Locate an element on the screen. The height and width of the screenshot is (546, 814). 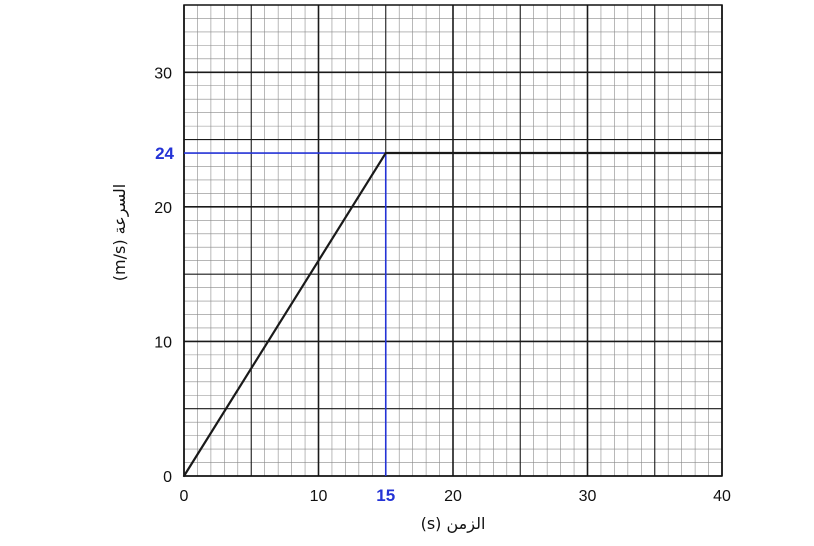
y-axis-label: السرعة (m/s) is located at coordinates (120, 232).